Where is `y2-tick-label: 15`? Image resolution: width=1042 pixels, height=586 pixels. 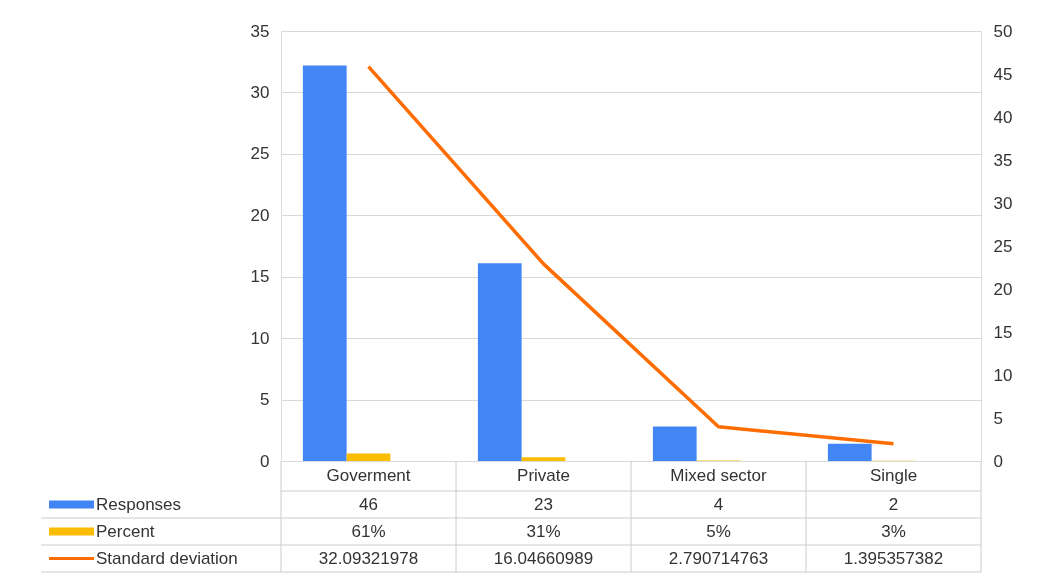 y2-tick-label: 15 is located at coordinates (1003, 332).